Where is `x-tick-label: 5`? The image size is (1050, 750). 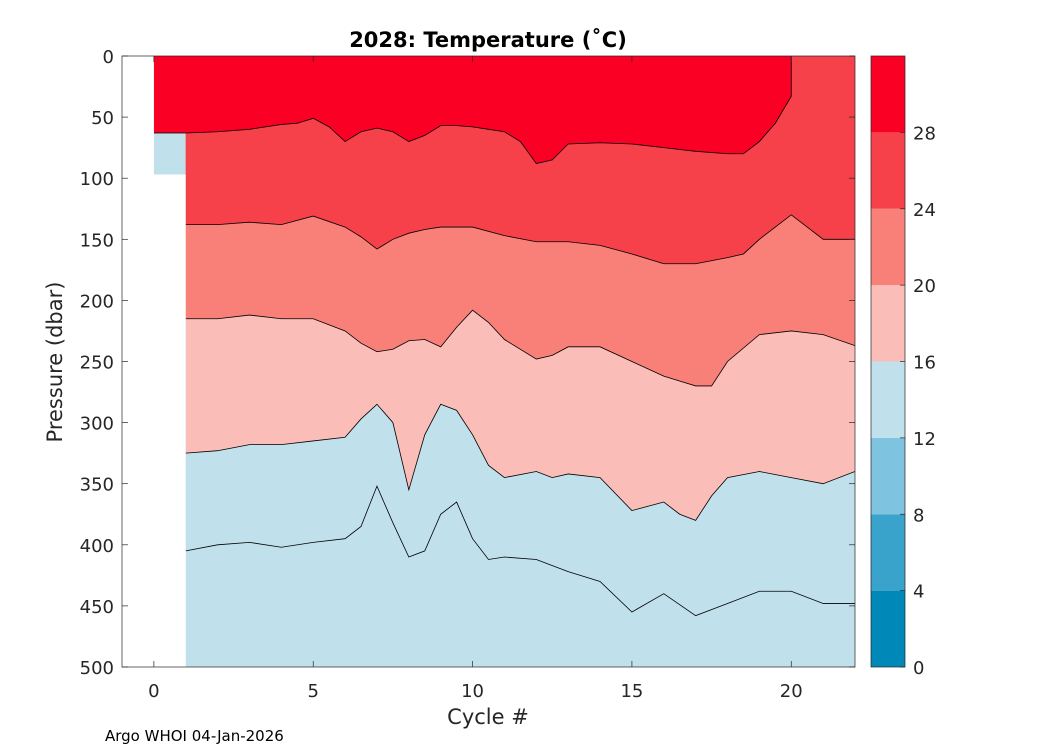 x-tick-label: 5 is located at coordinates (312, 691).